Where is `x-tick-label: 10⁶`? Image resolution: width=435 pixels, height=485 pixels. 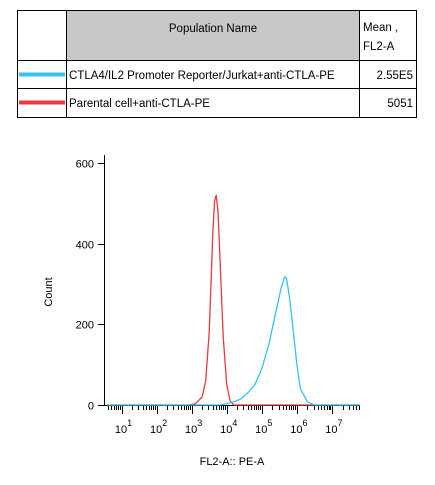 x-tick-label: 10⁶ is located at coordinates (298, 427).